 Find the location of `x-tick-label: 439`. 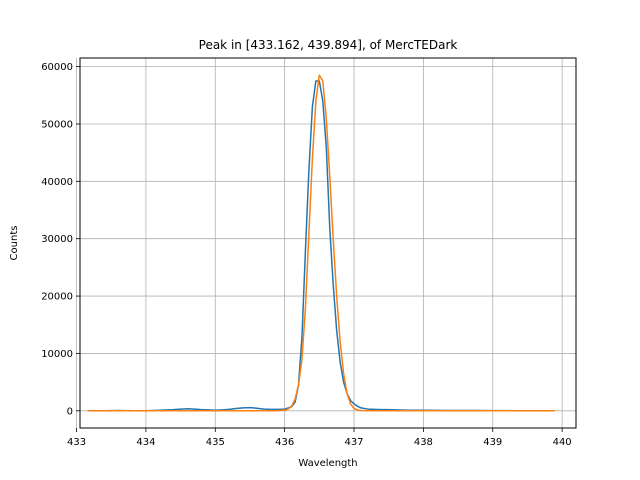

x-tick-label: 439 is located at coordinates (492, 442).